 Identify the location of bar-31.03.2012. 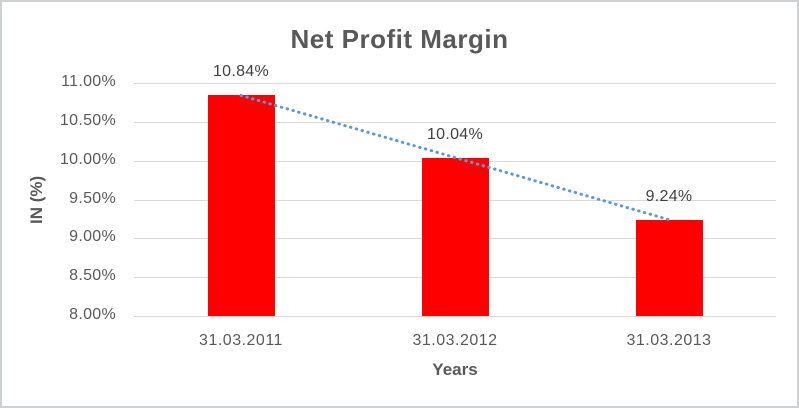
(455, 236).